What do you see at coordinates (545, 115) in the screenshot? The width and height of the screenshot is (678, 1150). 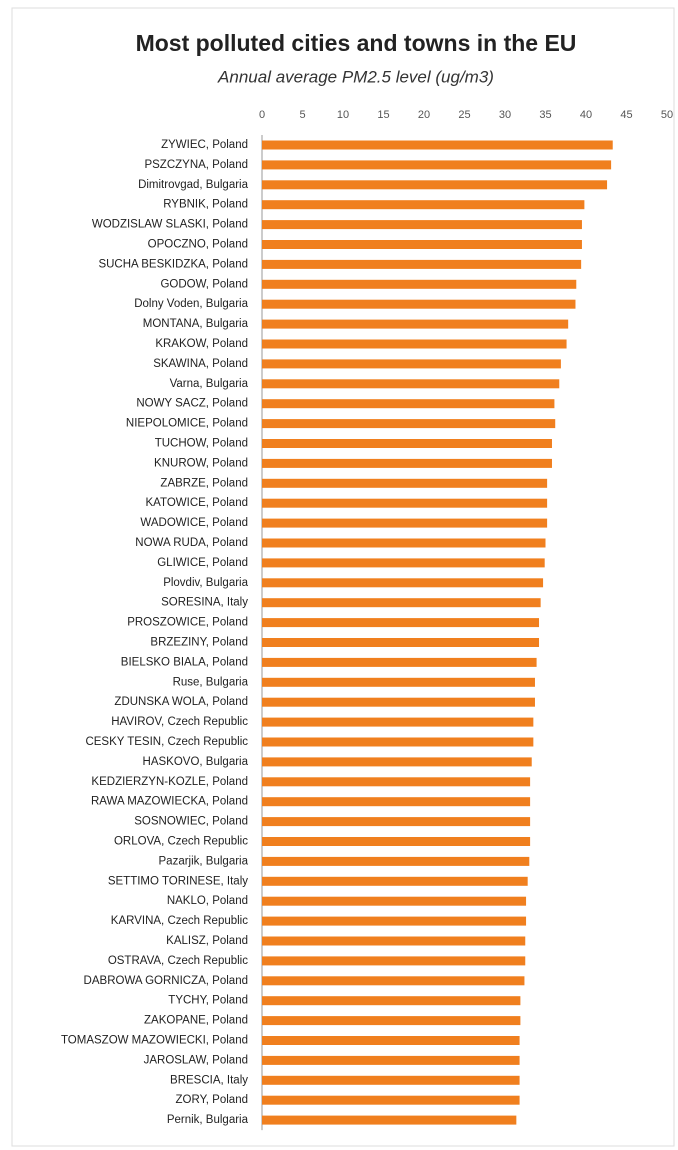 I see `x-tick-label: 35` at bounding box center [545, 115].